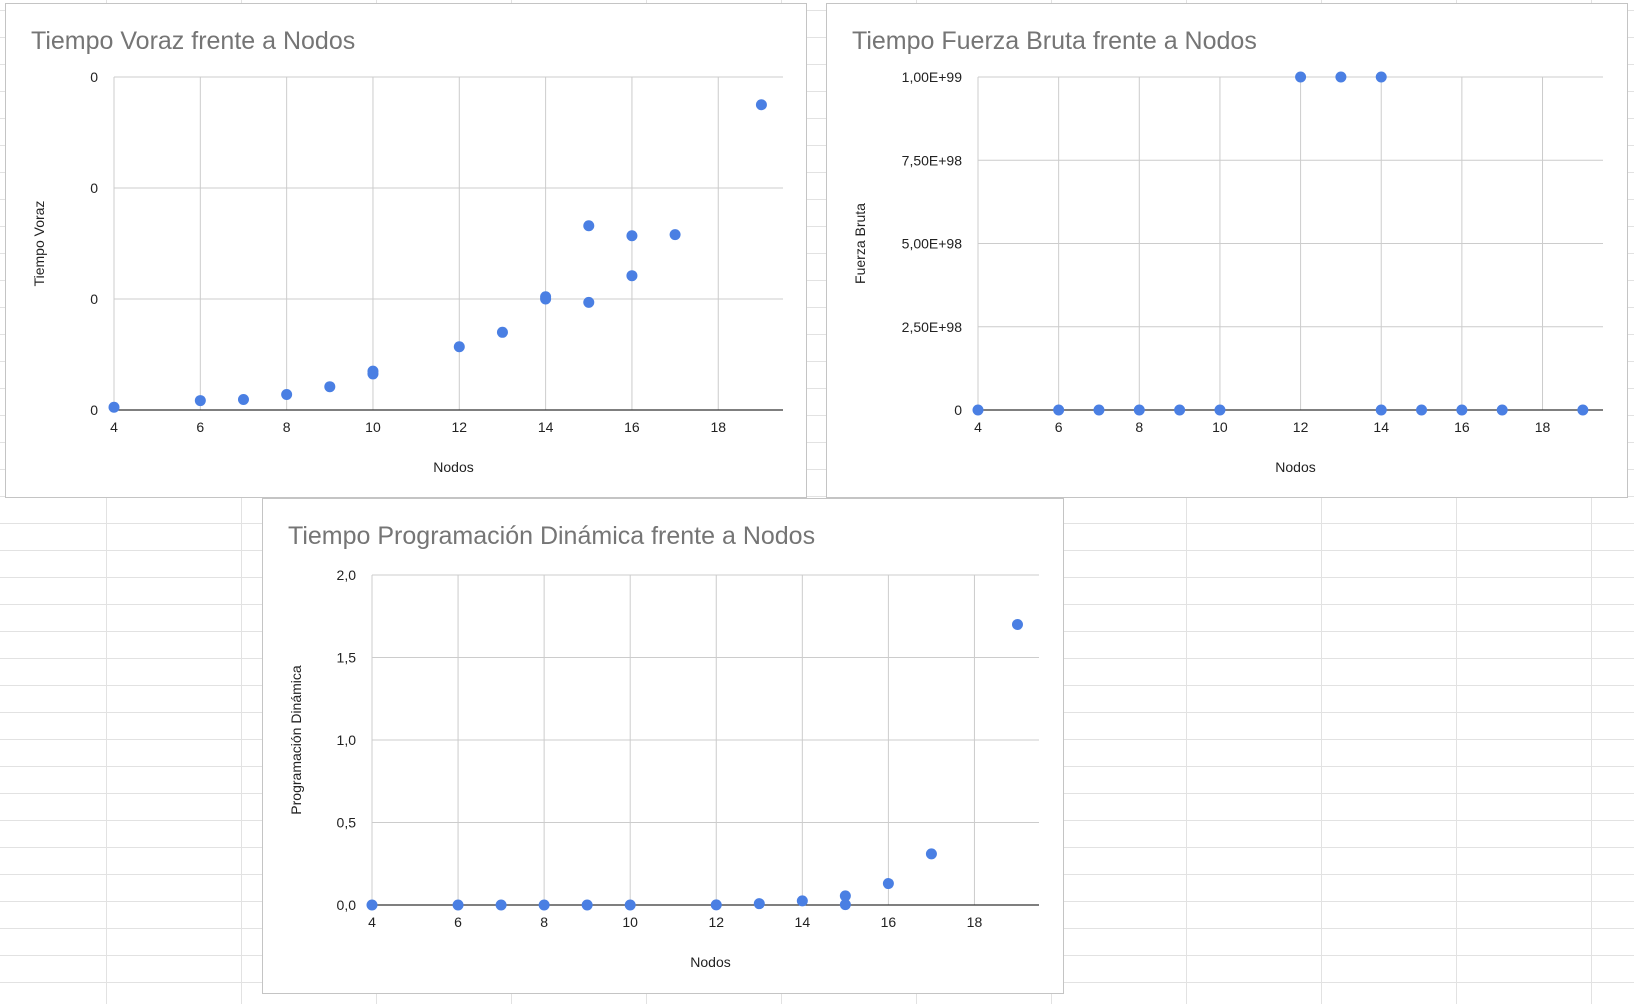  What do you see at coordinates (193, 41) in the screenshot?
I see `chart-title: Tiempo Voraz frente a Nodos` at bounding box center [193, 41].